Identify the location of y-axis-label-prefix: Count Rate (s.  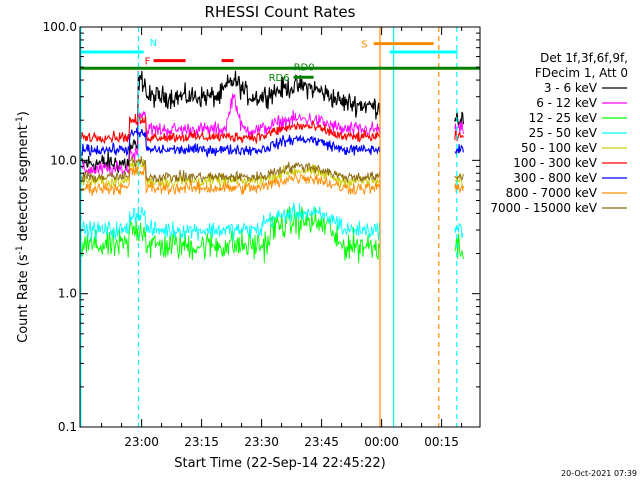
(23, 298).